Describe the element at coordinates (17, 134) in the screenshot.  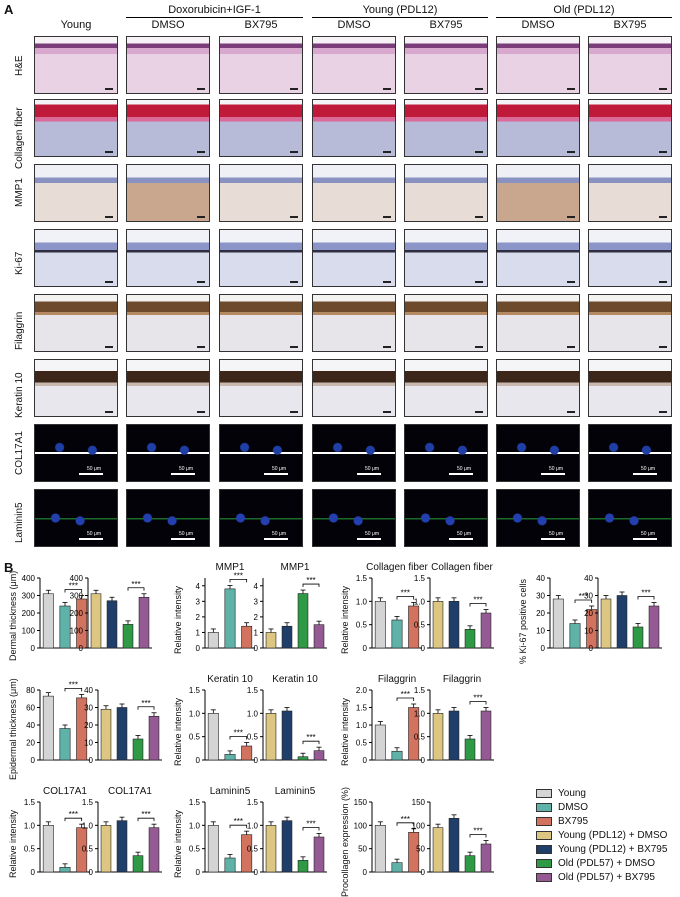
I see `row-label: Collagen fiber` at that location.